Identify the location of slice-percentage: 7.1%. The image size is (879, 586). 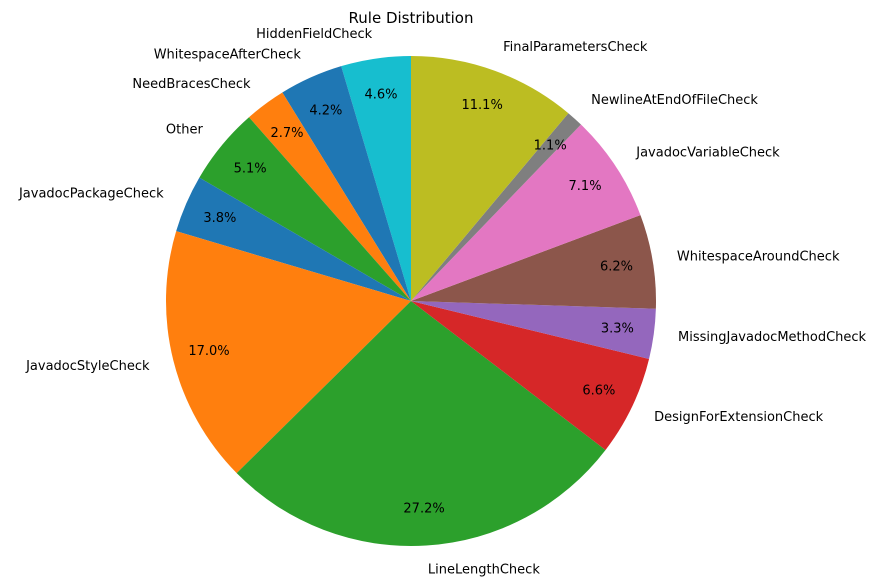
(585, 186).